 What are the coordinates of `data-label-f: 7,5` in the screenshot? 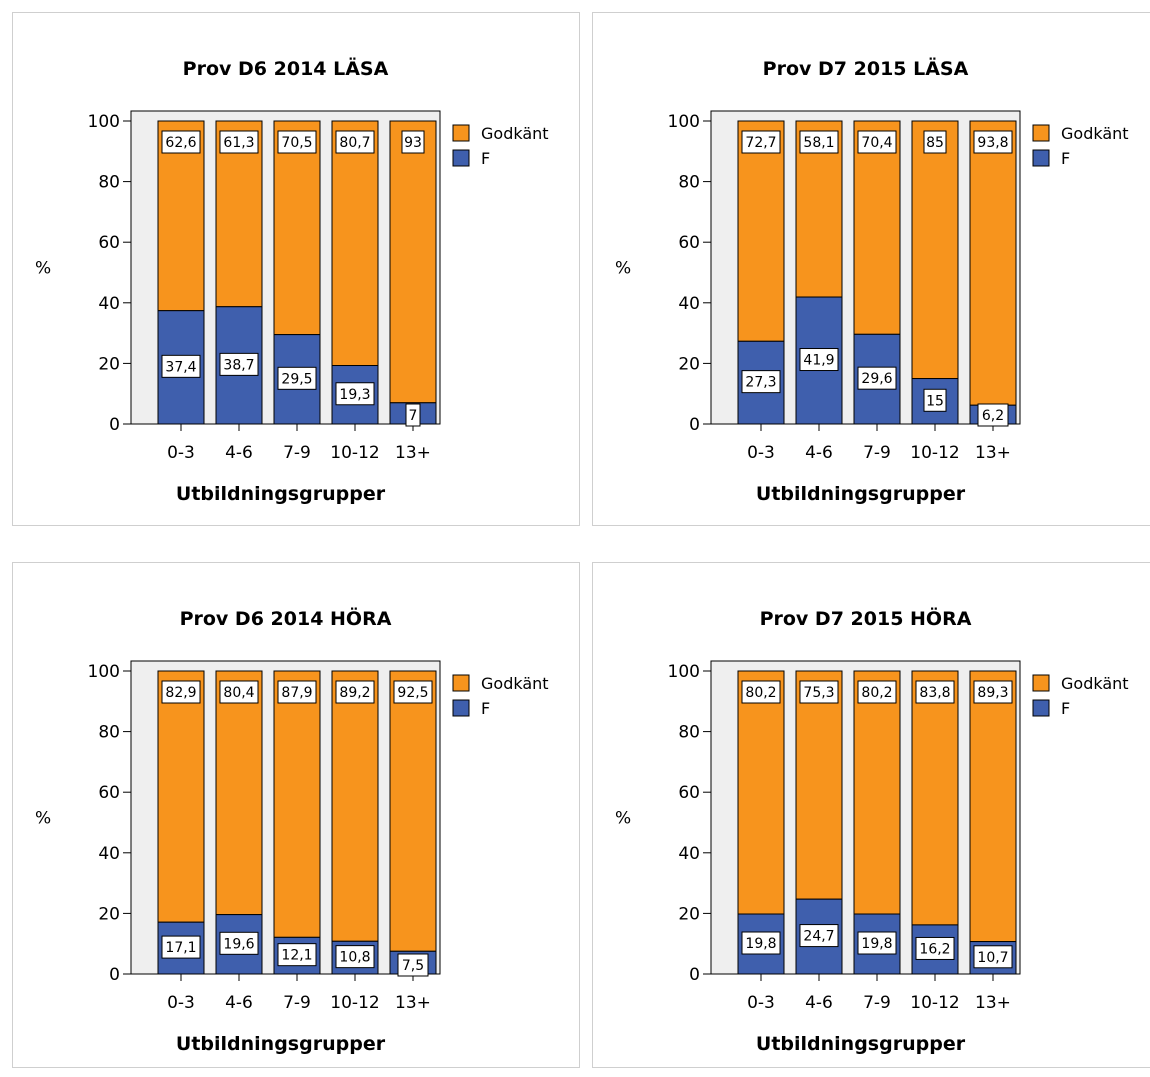 It's located at (413, 966).